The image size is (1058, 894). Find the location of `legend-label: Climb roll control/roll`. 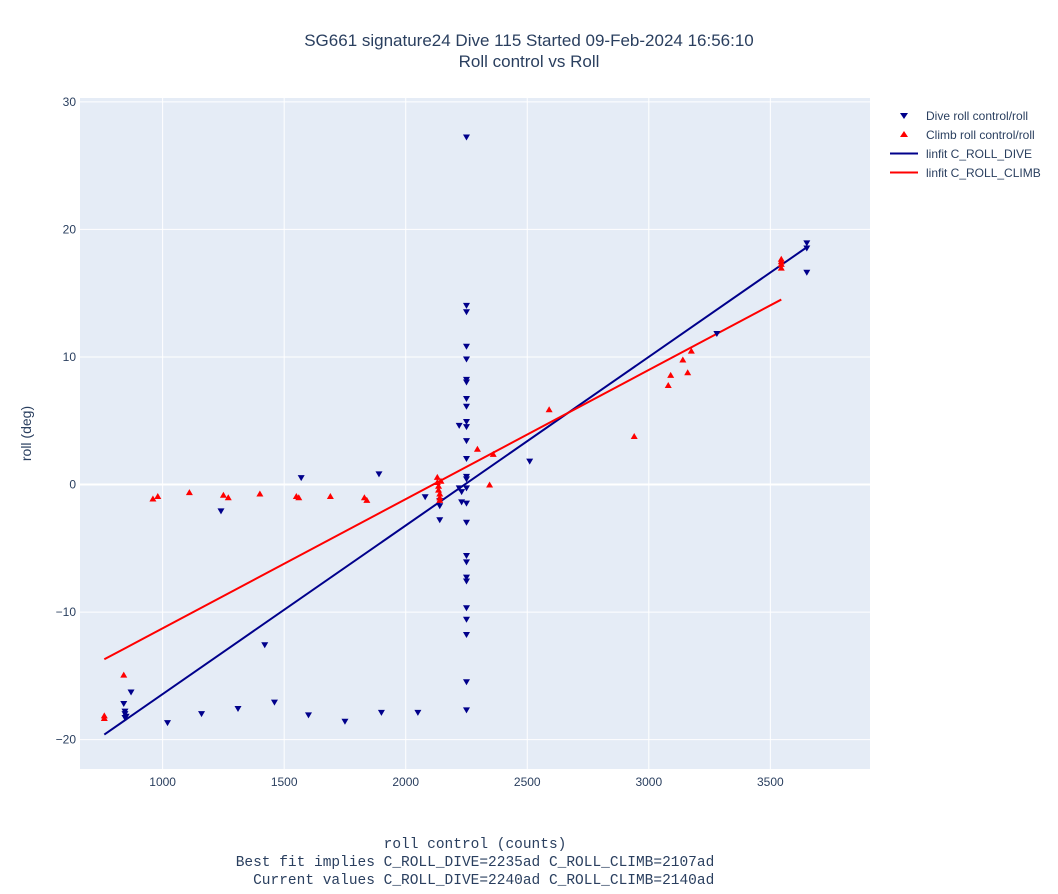

legend-label: Climb roll control/roll is located at coordinates (980, 134).